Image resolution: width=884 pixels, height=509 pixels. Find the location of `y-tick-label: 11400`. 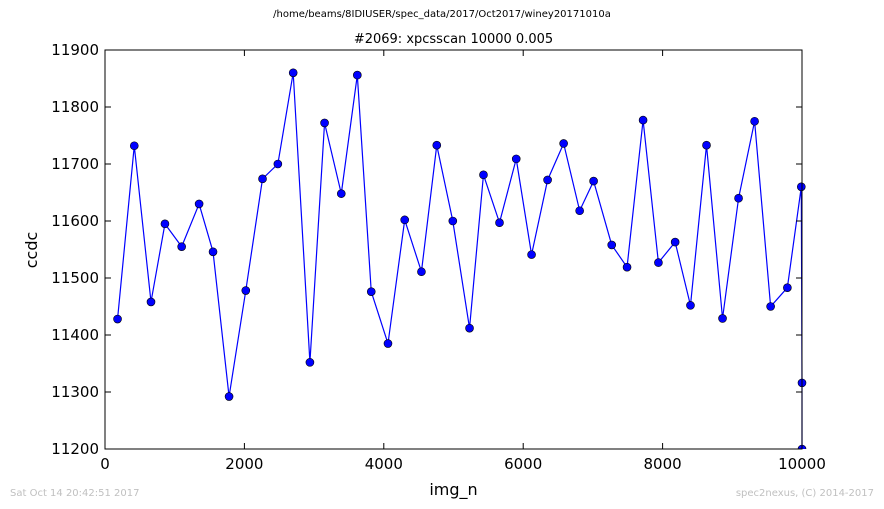

y-tick-label: 11400 is located at coordinates (75, 335).